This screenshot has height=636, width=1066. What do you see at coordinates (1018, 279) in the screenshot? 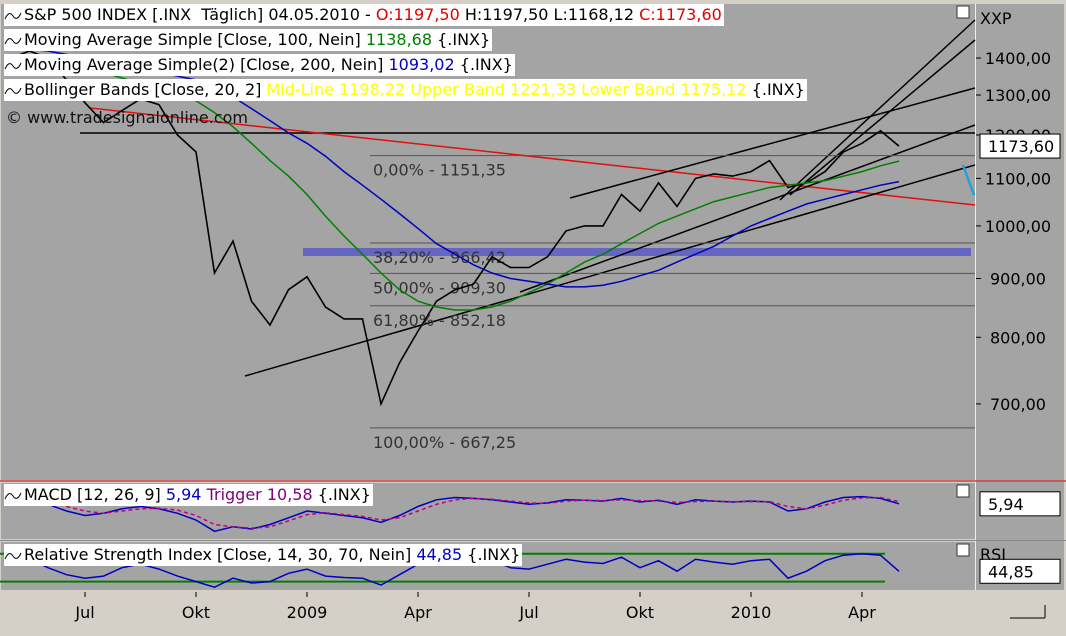
I see `y-tick-label: 900,00` at bounding box center [1018, 279].